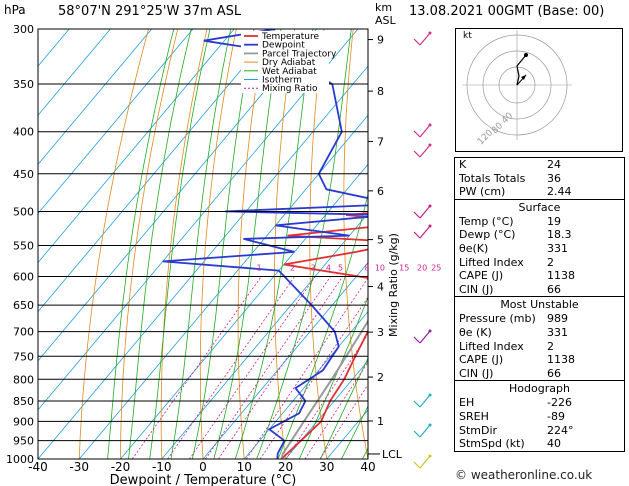 Image resolution: width=629 pixels, height=486 pixels. What do you see at coordinates (23, 132) in the screenshot?
I see `pressure-tick-label: 400` at bounding box center [23, 132].